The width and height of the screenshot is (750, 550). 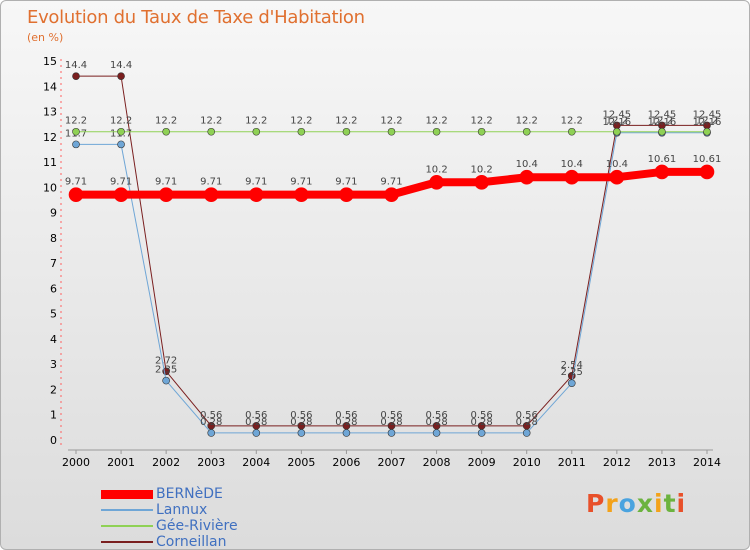 I want to click on legend-label: BERNèDE, so click(x=189, y=494).